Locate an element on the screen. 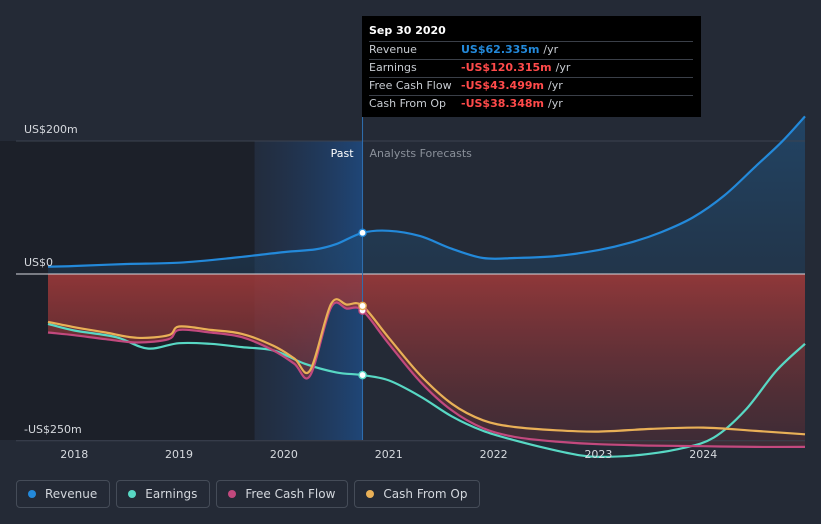  tooltip-value: -US$38.348m is located at coordinates (502, 103).